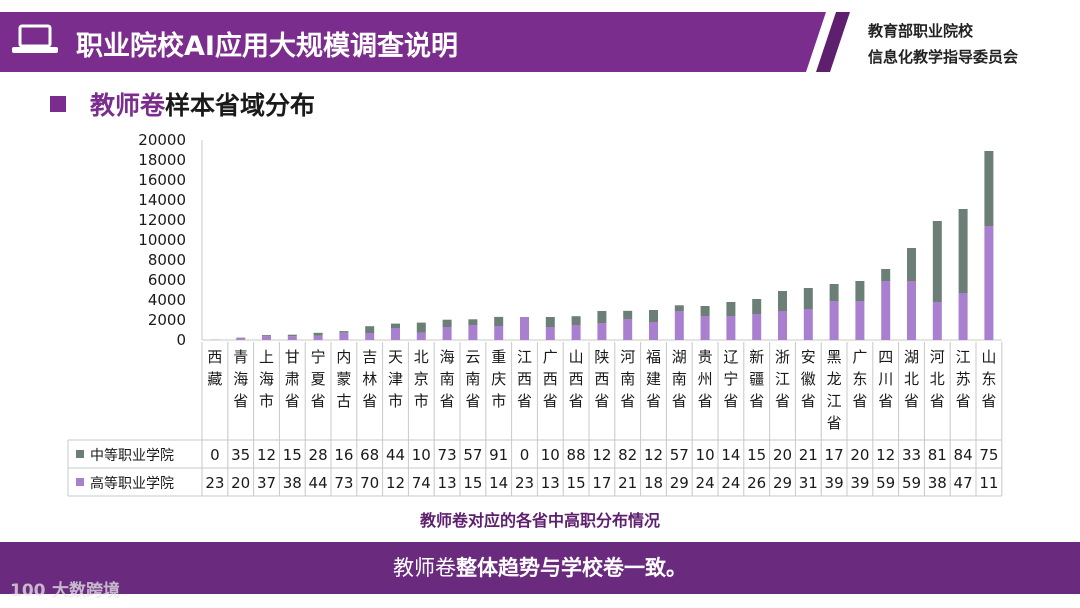 The height and width of the screenshot is (608, 1080). I want to click on chart-caption: 教师卷对应的各省中高职分布情况, so click(540, 520).